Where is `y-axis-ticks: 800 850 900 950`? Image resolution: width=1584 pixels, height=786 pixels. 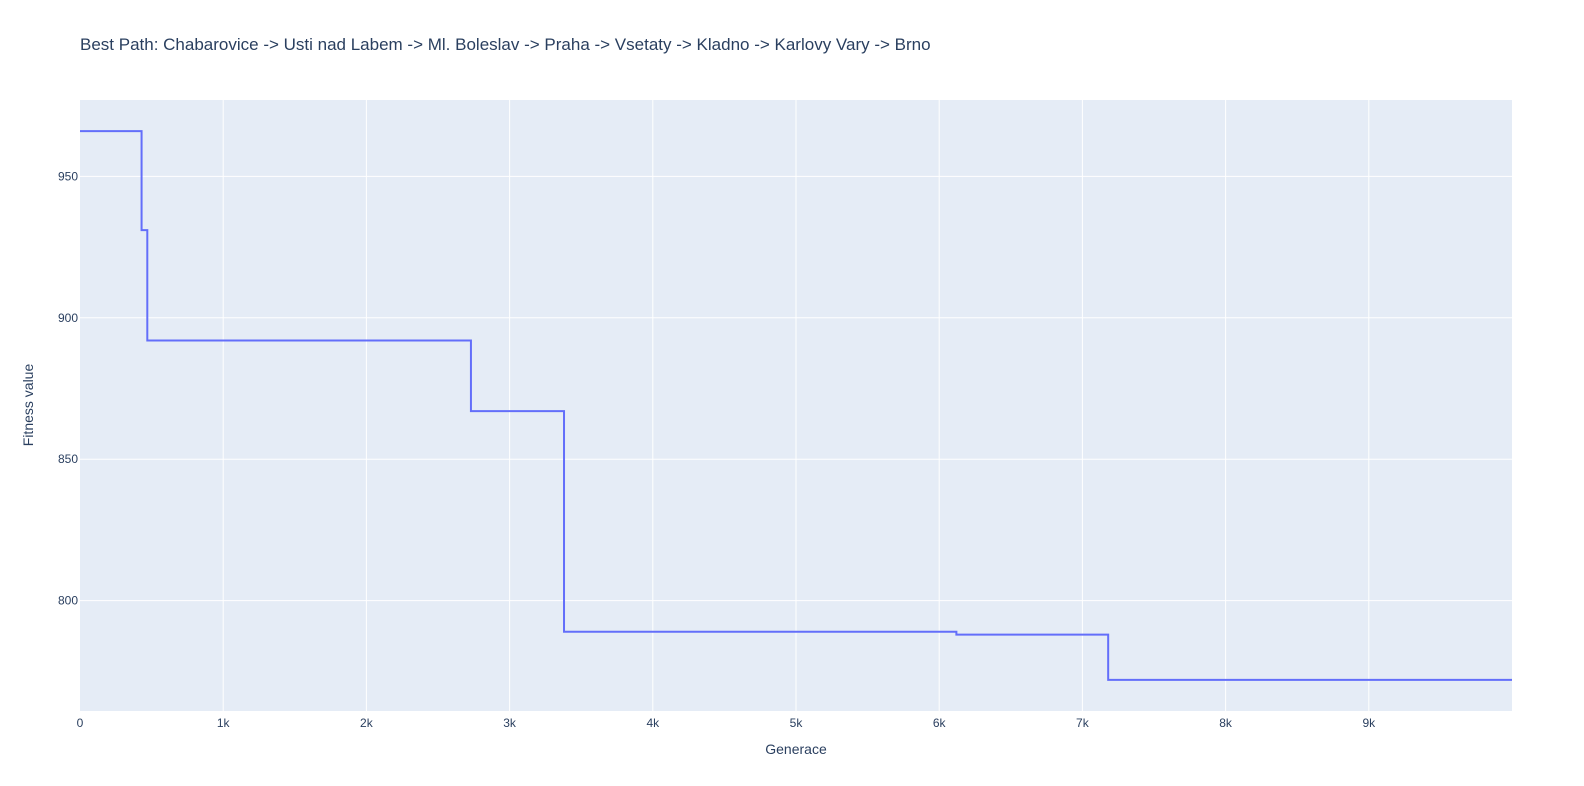 y-axis-ticks: 800 850 900 950 is located at coordinates (68, 388).